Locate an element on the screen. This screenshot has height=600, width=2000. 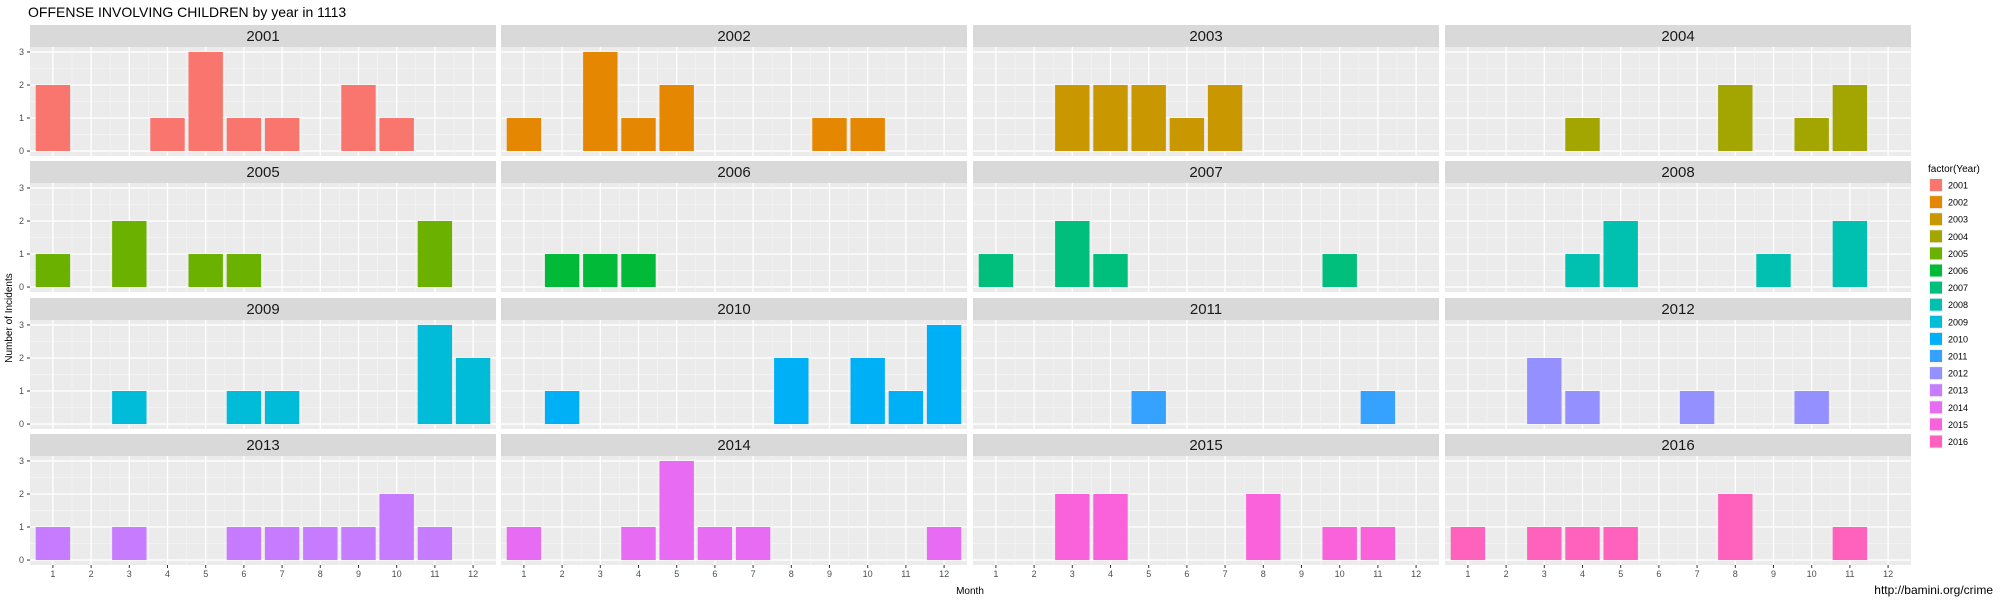
legend-item-2014: 2014 is located at coordinates (1948, 407).